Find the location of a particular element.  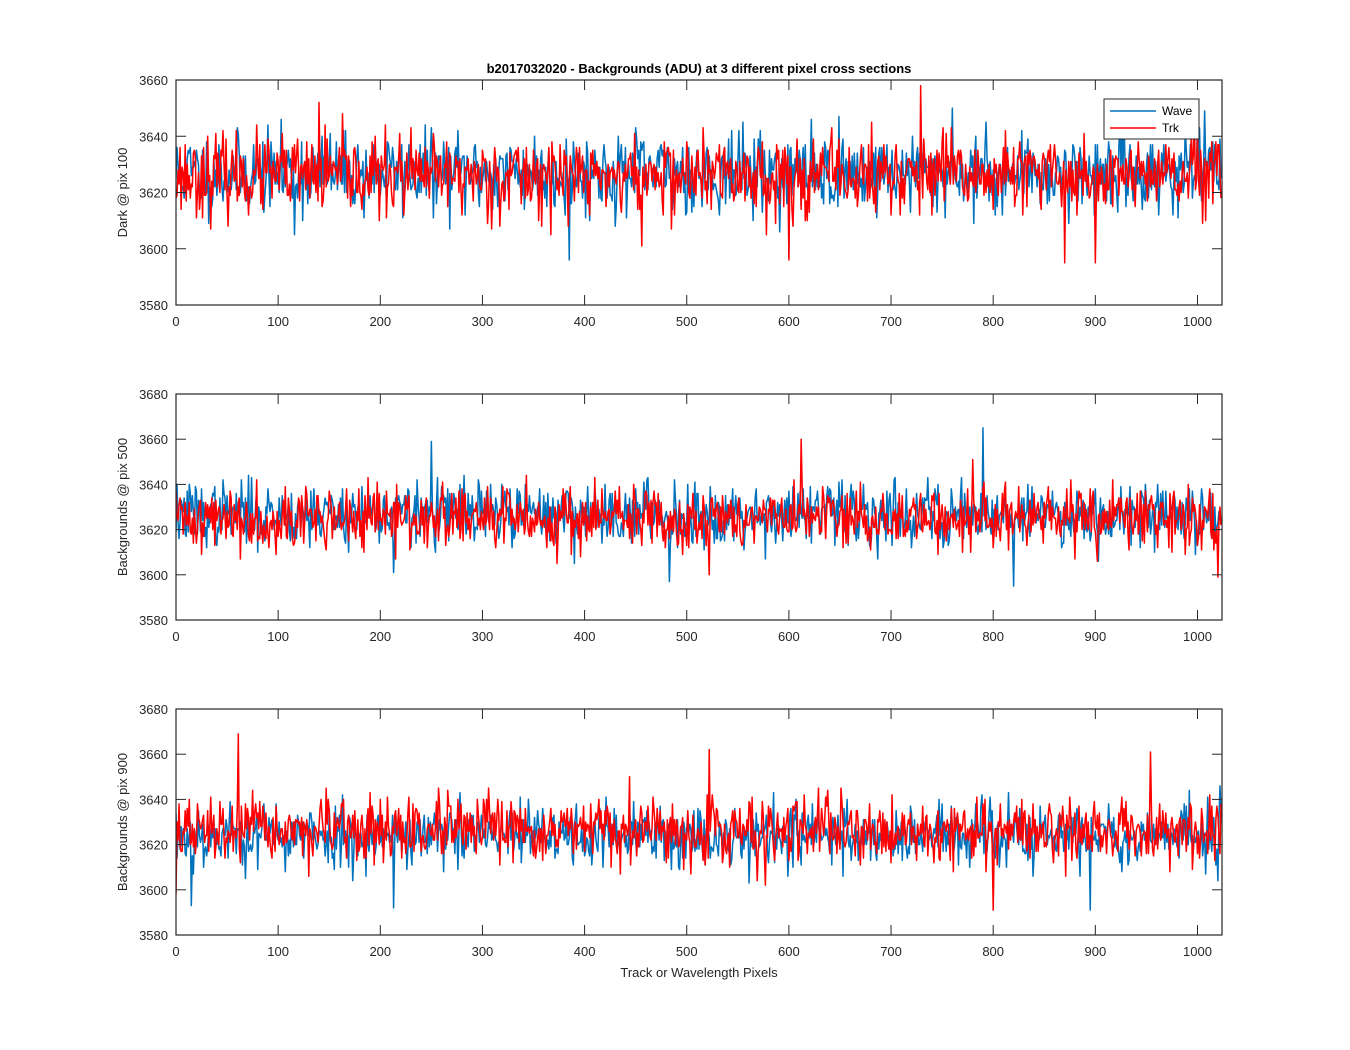

legend: Wave Trk is located at coordinates (1151, 119).